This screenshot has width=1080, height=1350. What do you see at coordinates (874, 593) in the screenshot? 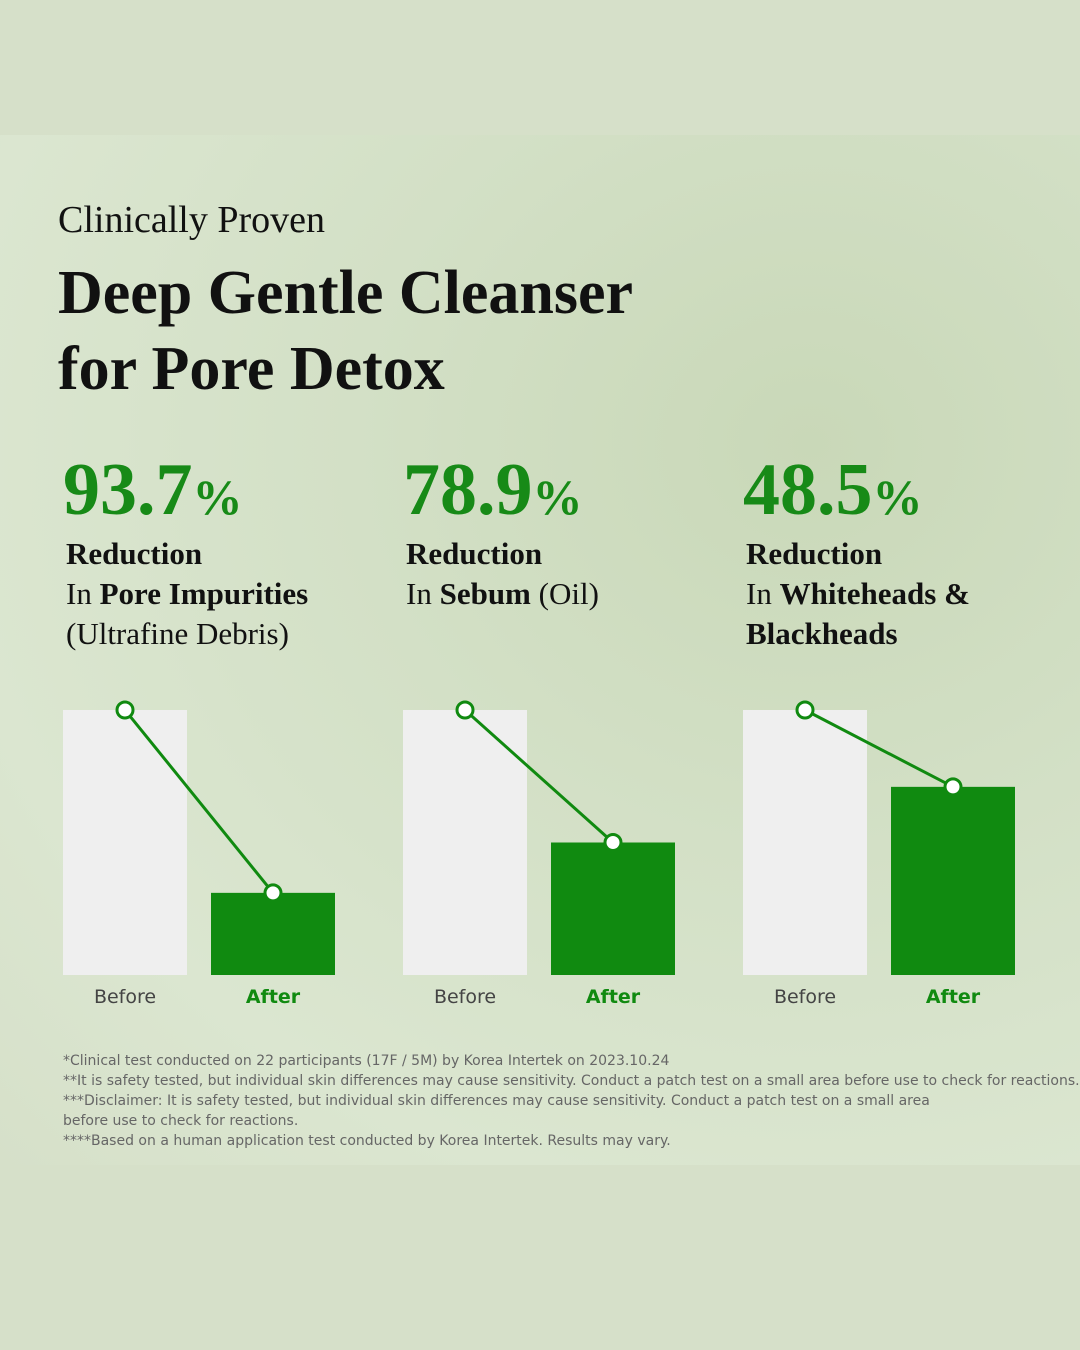
I see `description-text: Whiteheads &` at bounding box center [874, 593].